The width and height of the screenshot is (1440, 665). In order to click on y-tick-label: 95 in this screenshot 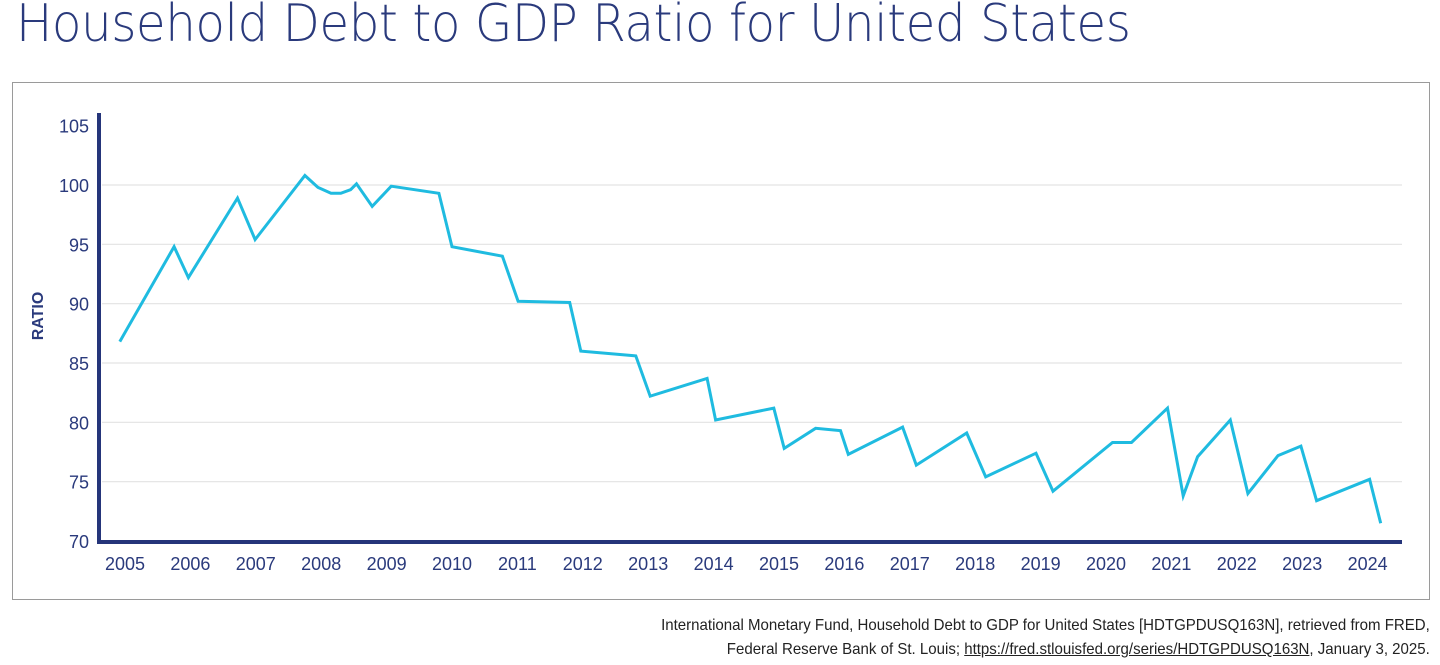, I will do `click(79, 245)`.